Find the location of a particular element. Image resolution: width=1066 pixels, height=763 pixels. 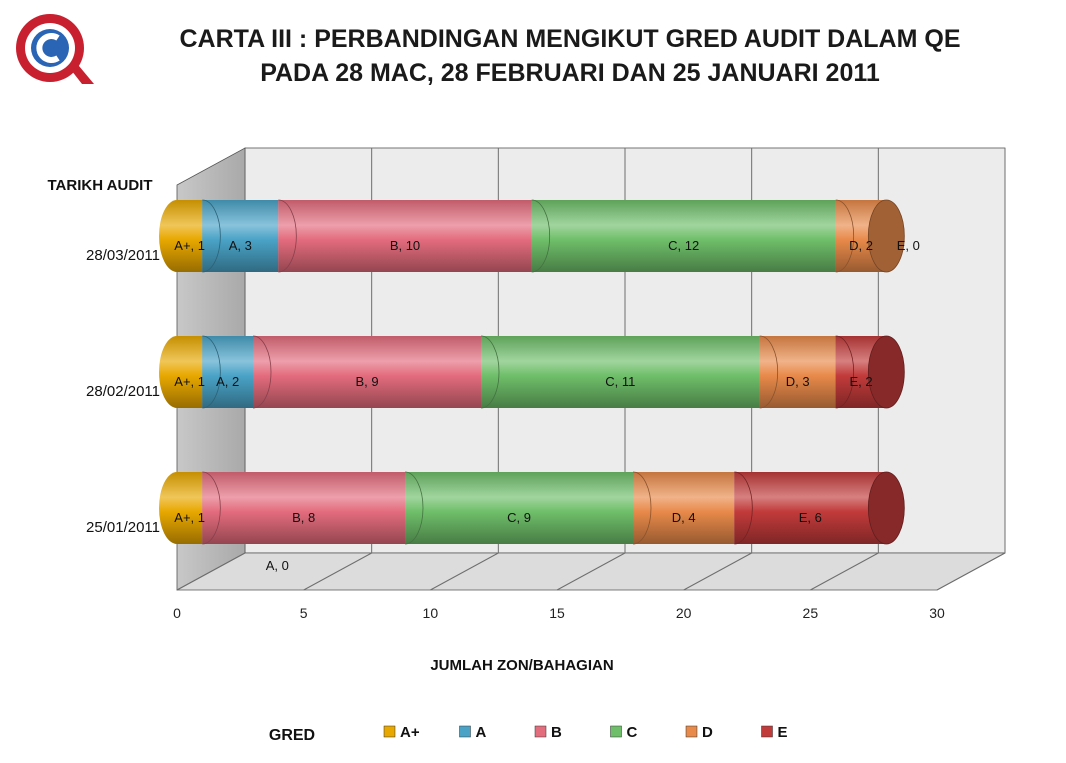

data-label: D, 4 is located at coordinates (684, 517).